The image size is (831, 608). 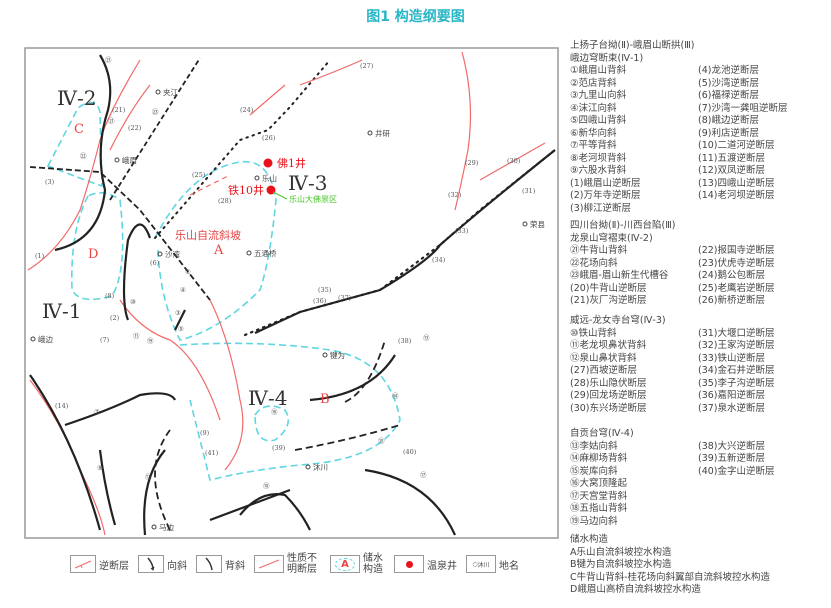 I want to click on legend-item: (31)大堰口逆断层, so click(x=736, y=333).